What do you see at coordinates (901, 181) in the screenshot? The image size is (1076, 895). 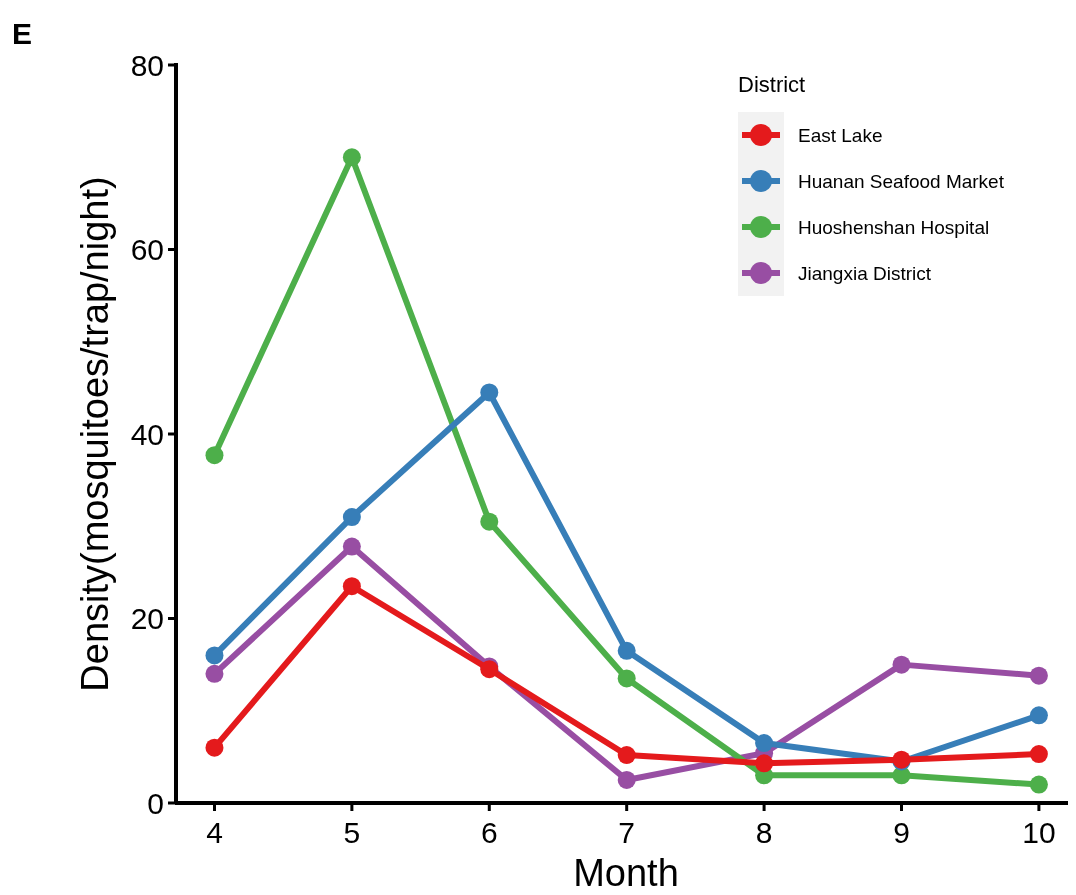 I see `legend-label: Huanan Seafood Market` at bounding box center [901, 181].